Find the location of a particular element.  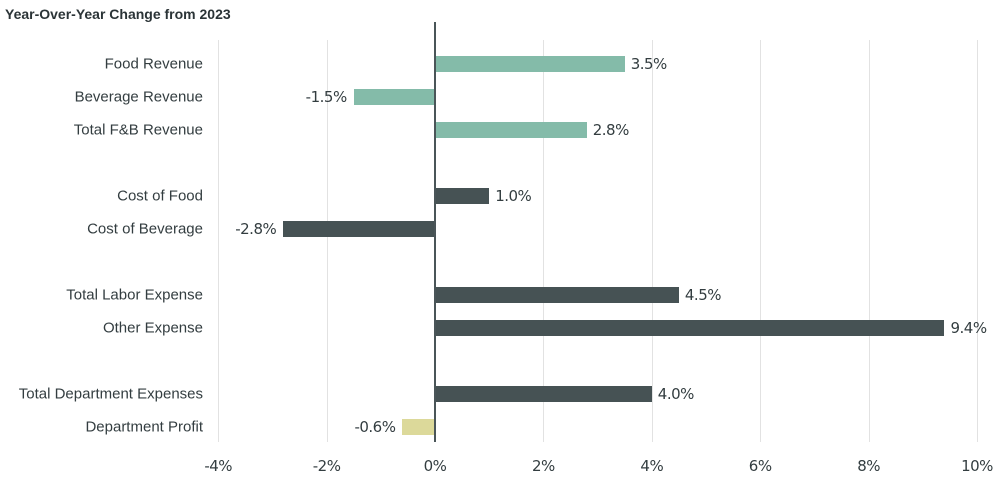

category-label: Total Department Expenses is located at coordinates (110, 394).